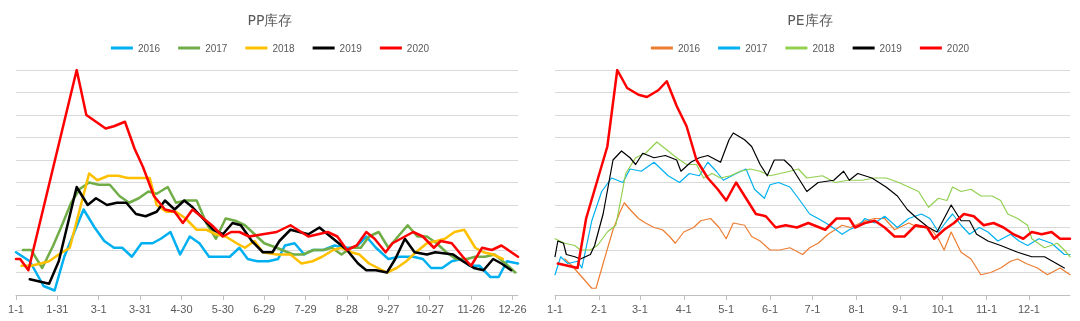 The height and width of the screenshot is (321, 1080). Describe the element at coordinates (471, 308) in the screenshot. I see `x-tick-label: 11-26` at that location.